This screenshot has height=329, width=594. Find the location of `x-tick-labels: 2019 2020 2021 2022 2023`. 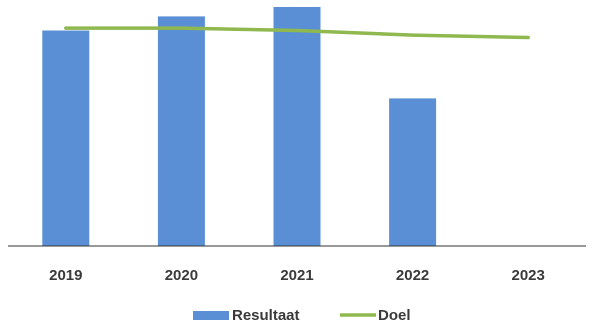

x-tick-labels: 2019 2020 2021 2022 2023 is located at coordinates (297, 275).